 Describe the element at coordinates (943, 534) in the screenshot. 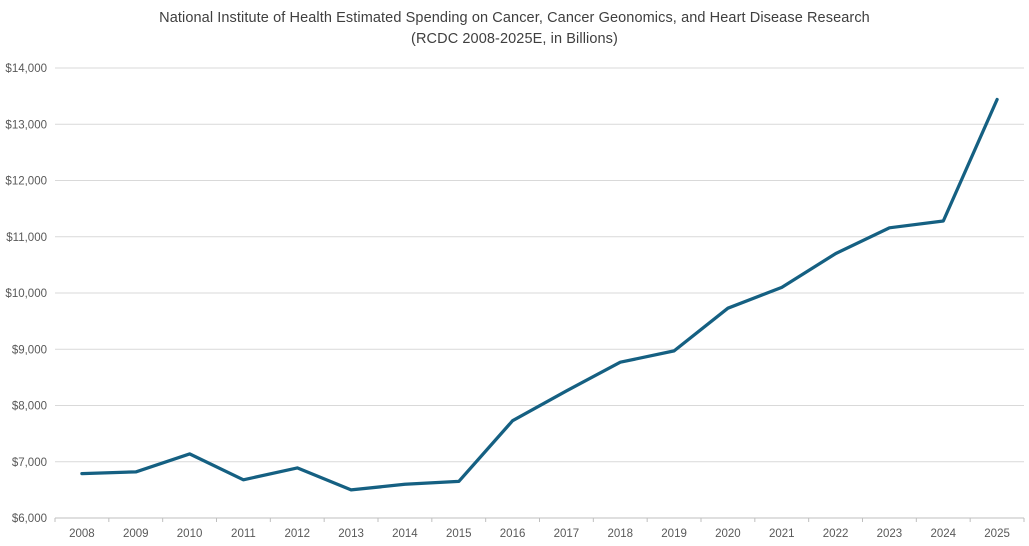

I see `x-axis-tick-label: 2024` at that location.